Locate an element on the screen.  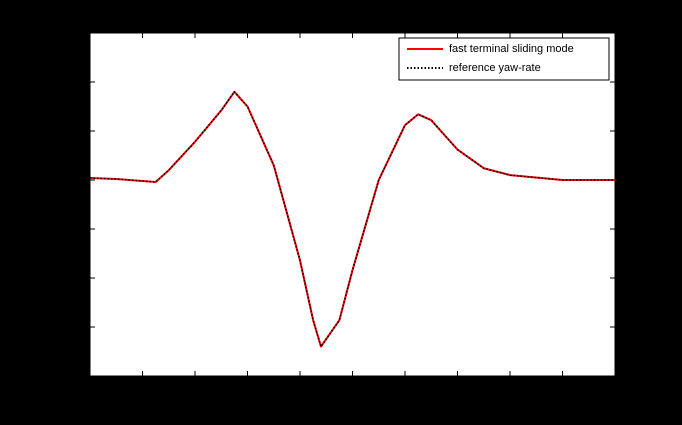
y-tick-label: -0.15 is located at coordinates (71, 327).